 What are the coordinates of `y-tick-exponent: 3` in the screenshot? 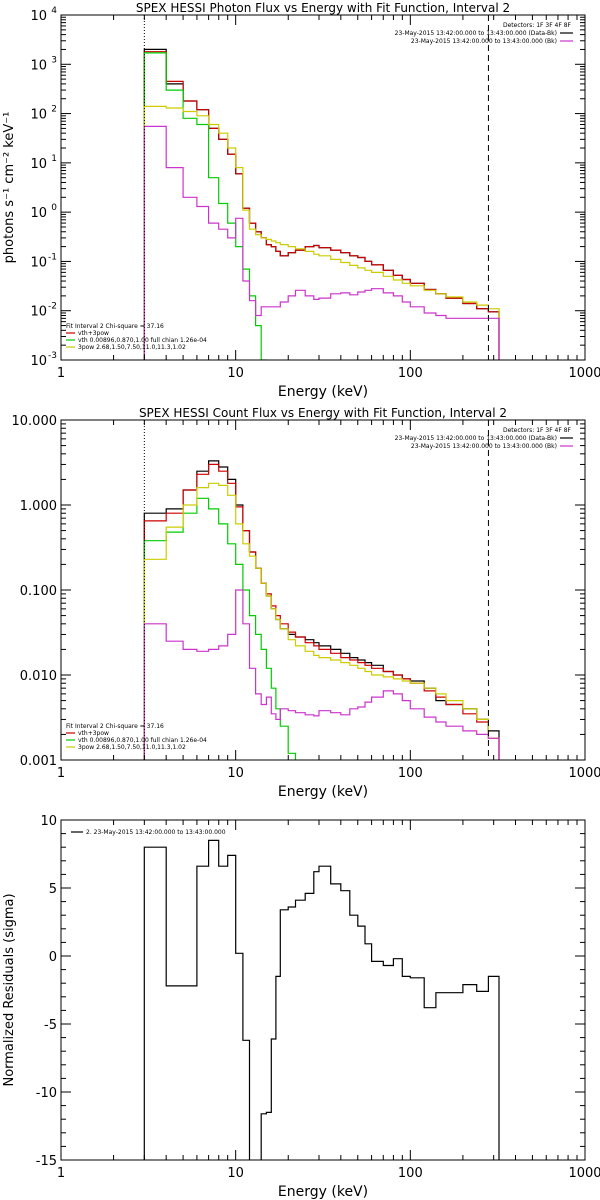 It's located at (54, 60).